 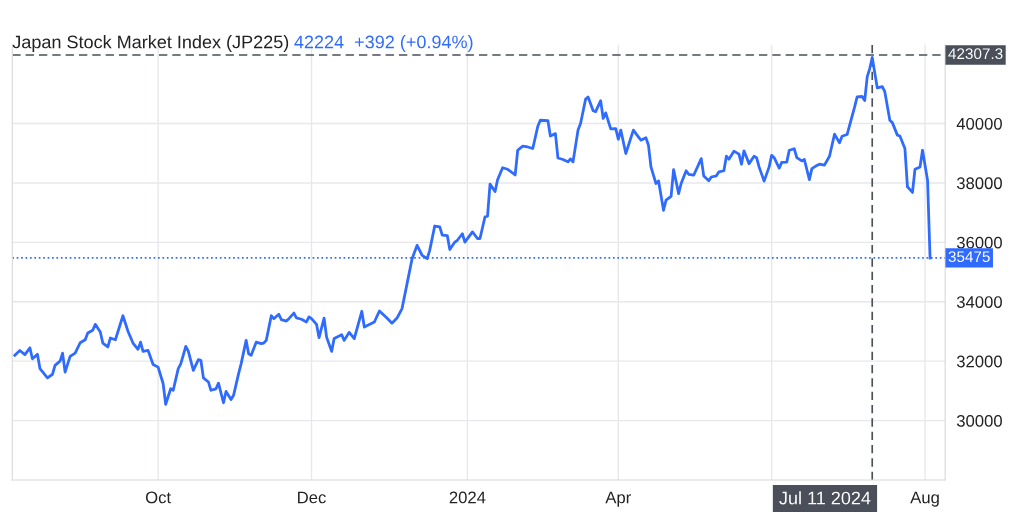 What do you see at coordinates (979, 123) in the screenshot?
I see `y-tick-label: 40000` at bounding box center [979, 123].